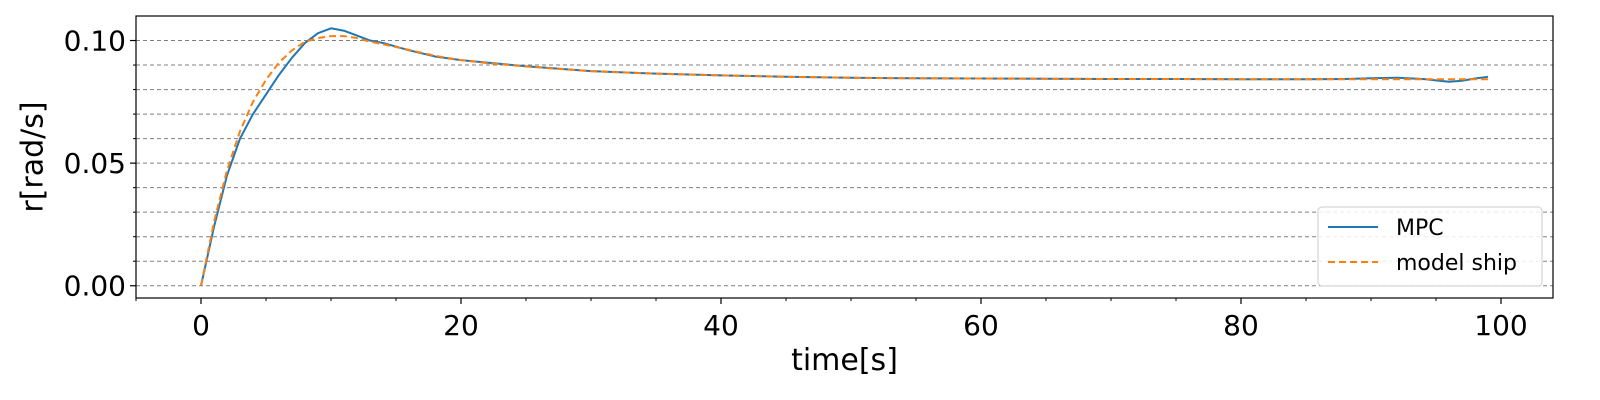 Image resolution: width=1600 pixels, height=400 pixels. What do you see at coordinates (95, 163) in the screenshot?
I see `y-tick-label: 0.05` at bounding box center [95, 163].